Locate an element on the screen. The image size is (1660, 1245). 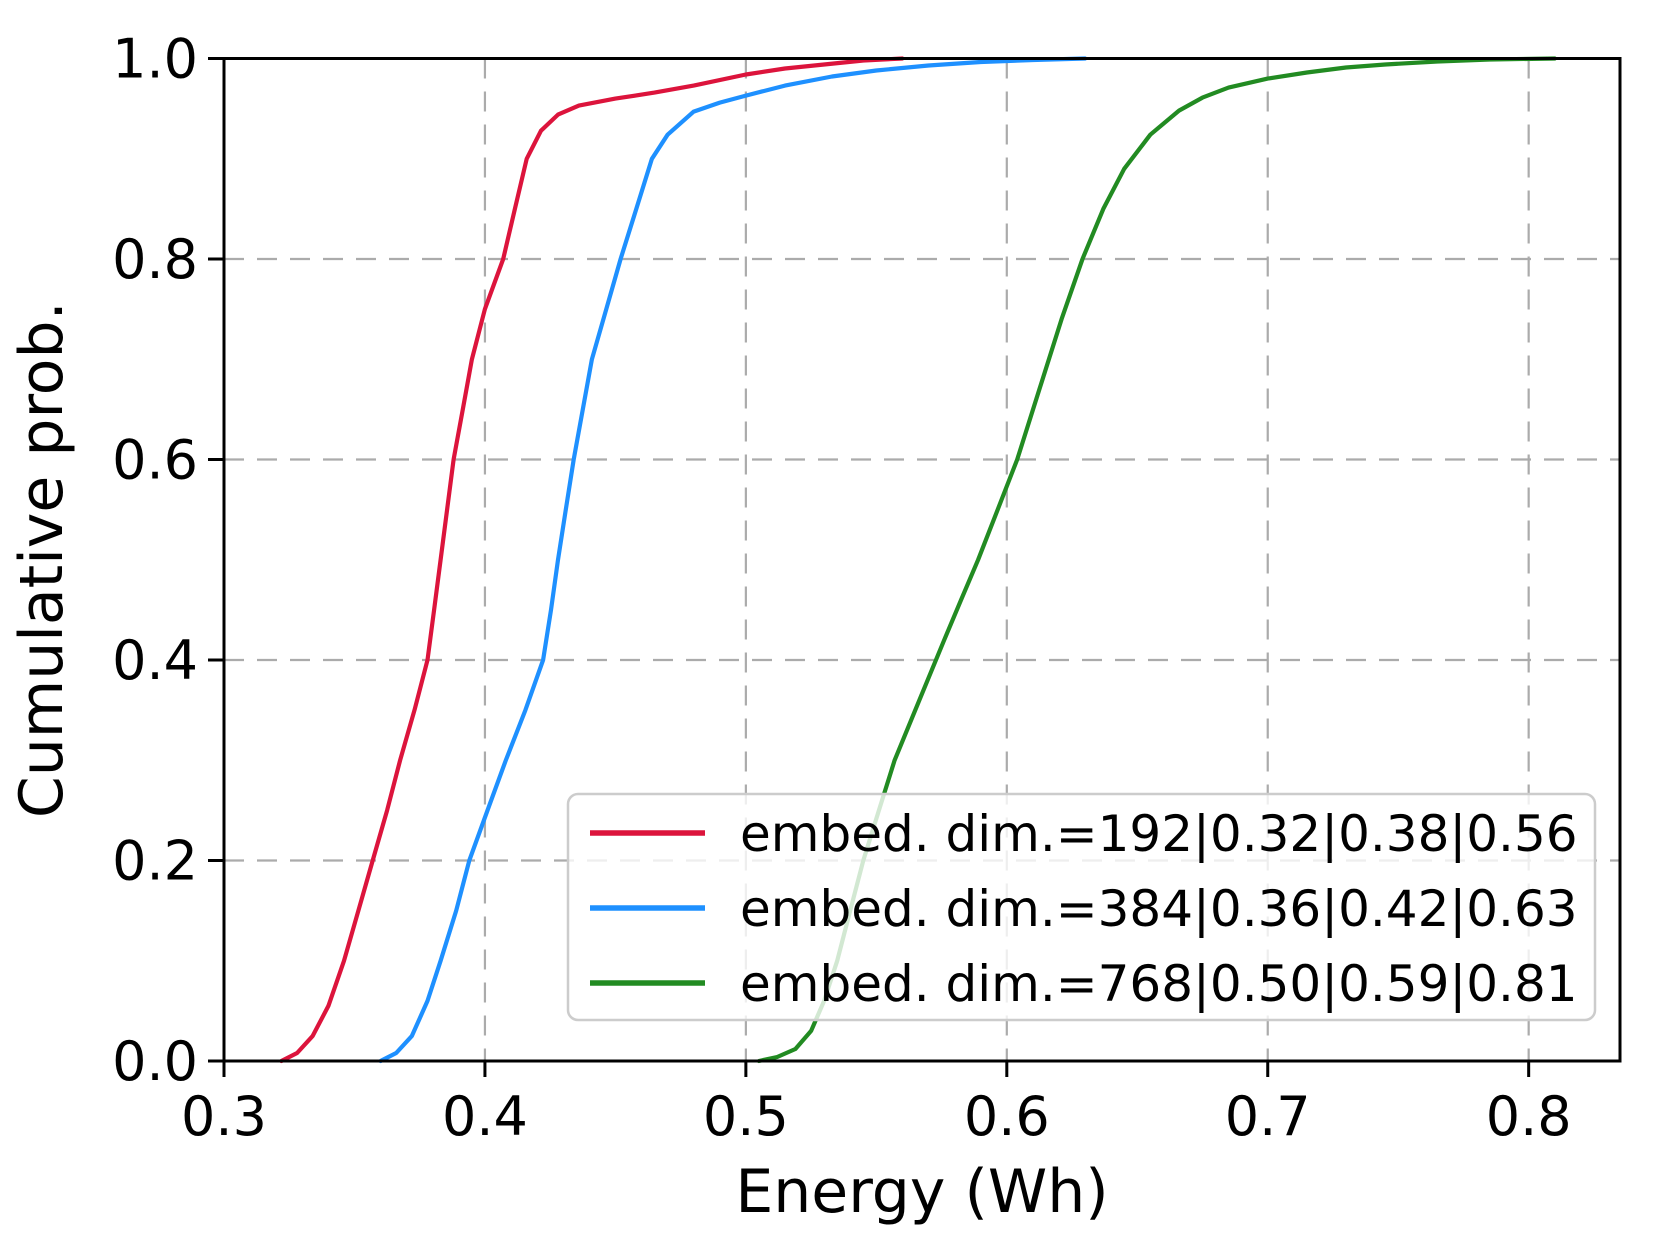
x-tick-label: 0.6 is located at coordinates (1007, 1116).